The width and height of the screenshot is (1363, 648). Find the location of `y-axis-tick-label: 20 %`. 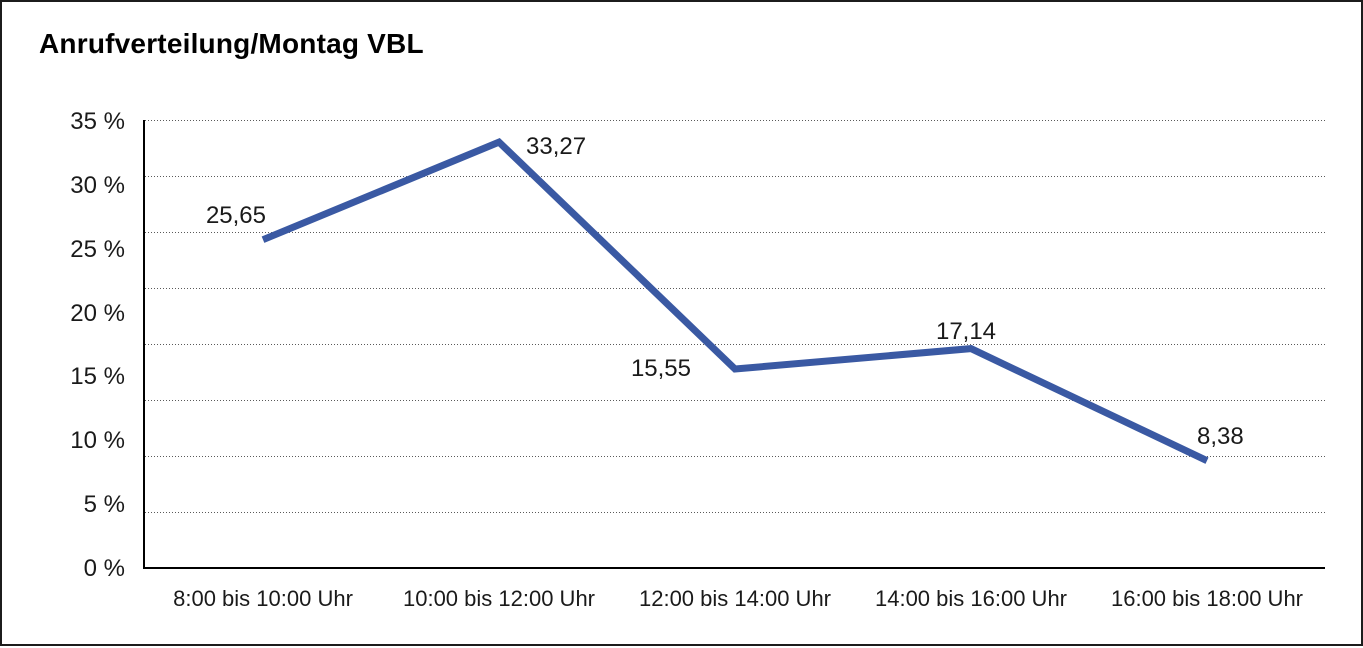

y-axis-tick-label: 20 % is located at coordinates (97, 313).